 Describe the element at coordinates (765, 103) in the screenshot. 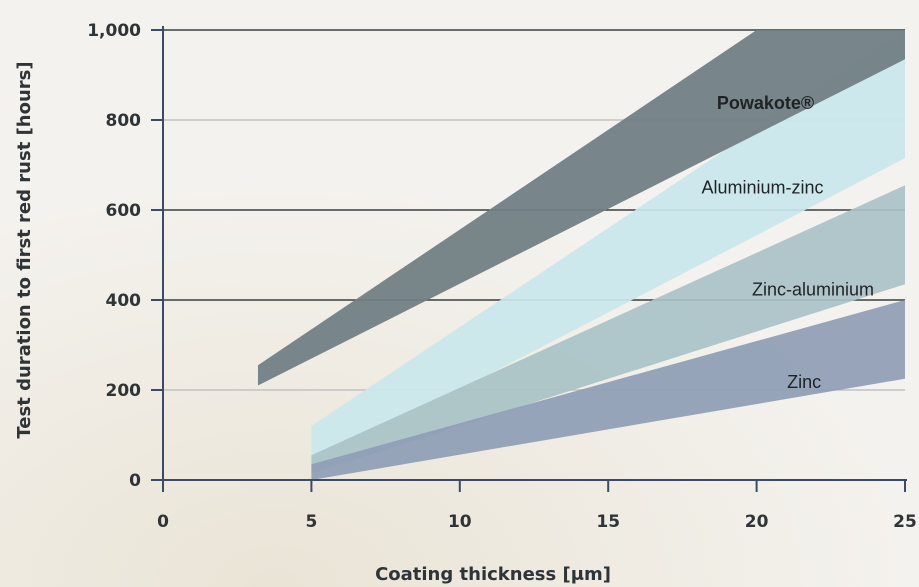

I see `series-label-powakote: Powakote®` at that location.